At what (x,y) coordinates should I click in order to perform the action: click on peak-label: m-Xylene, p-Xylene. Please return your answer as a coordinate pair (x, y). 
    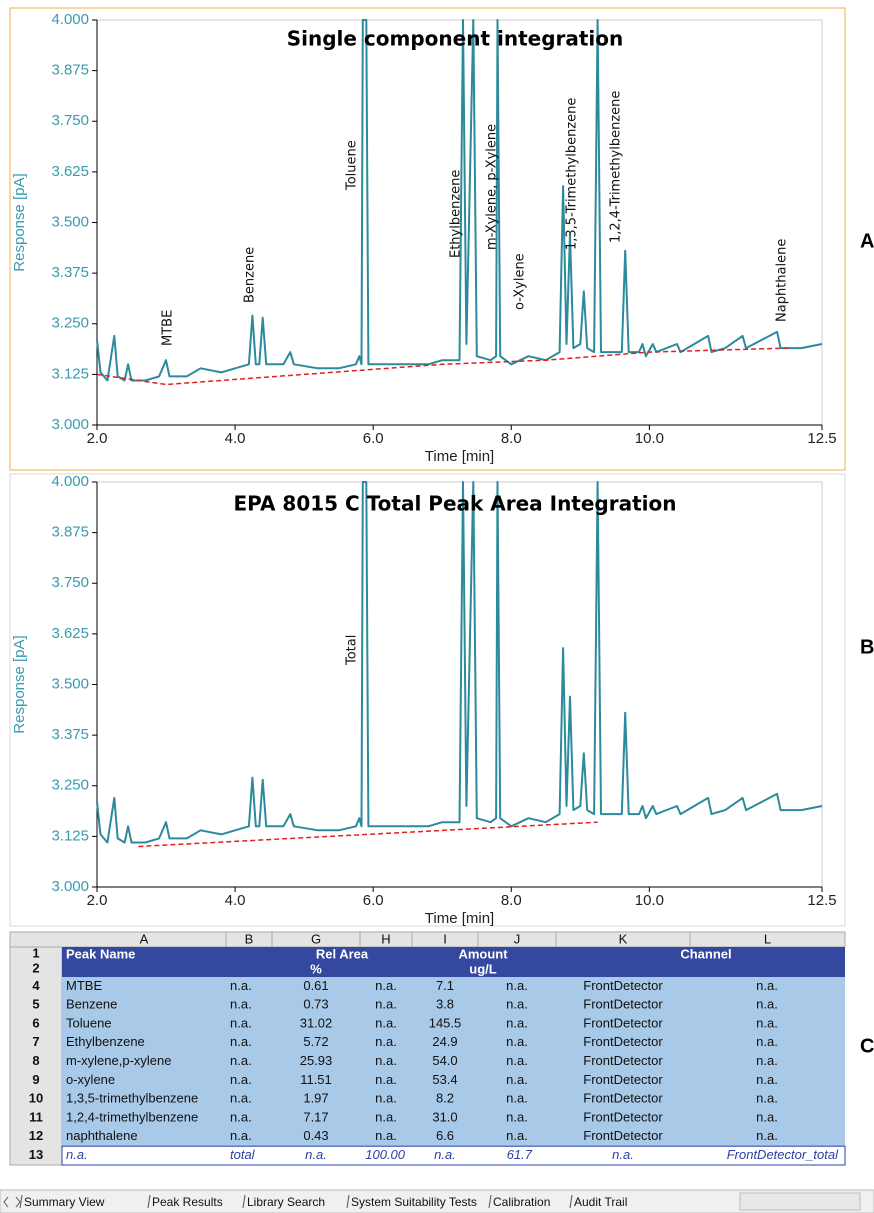
    Looking at the image, I should click on (492, 187).